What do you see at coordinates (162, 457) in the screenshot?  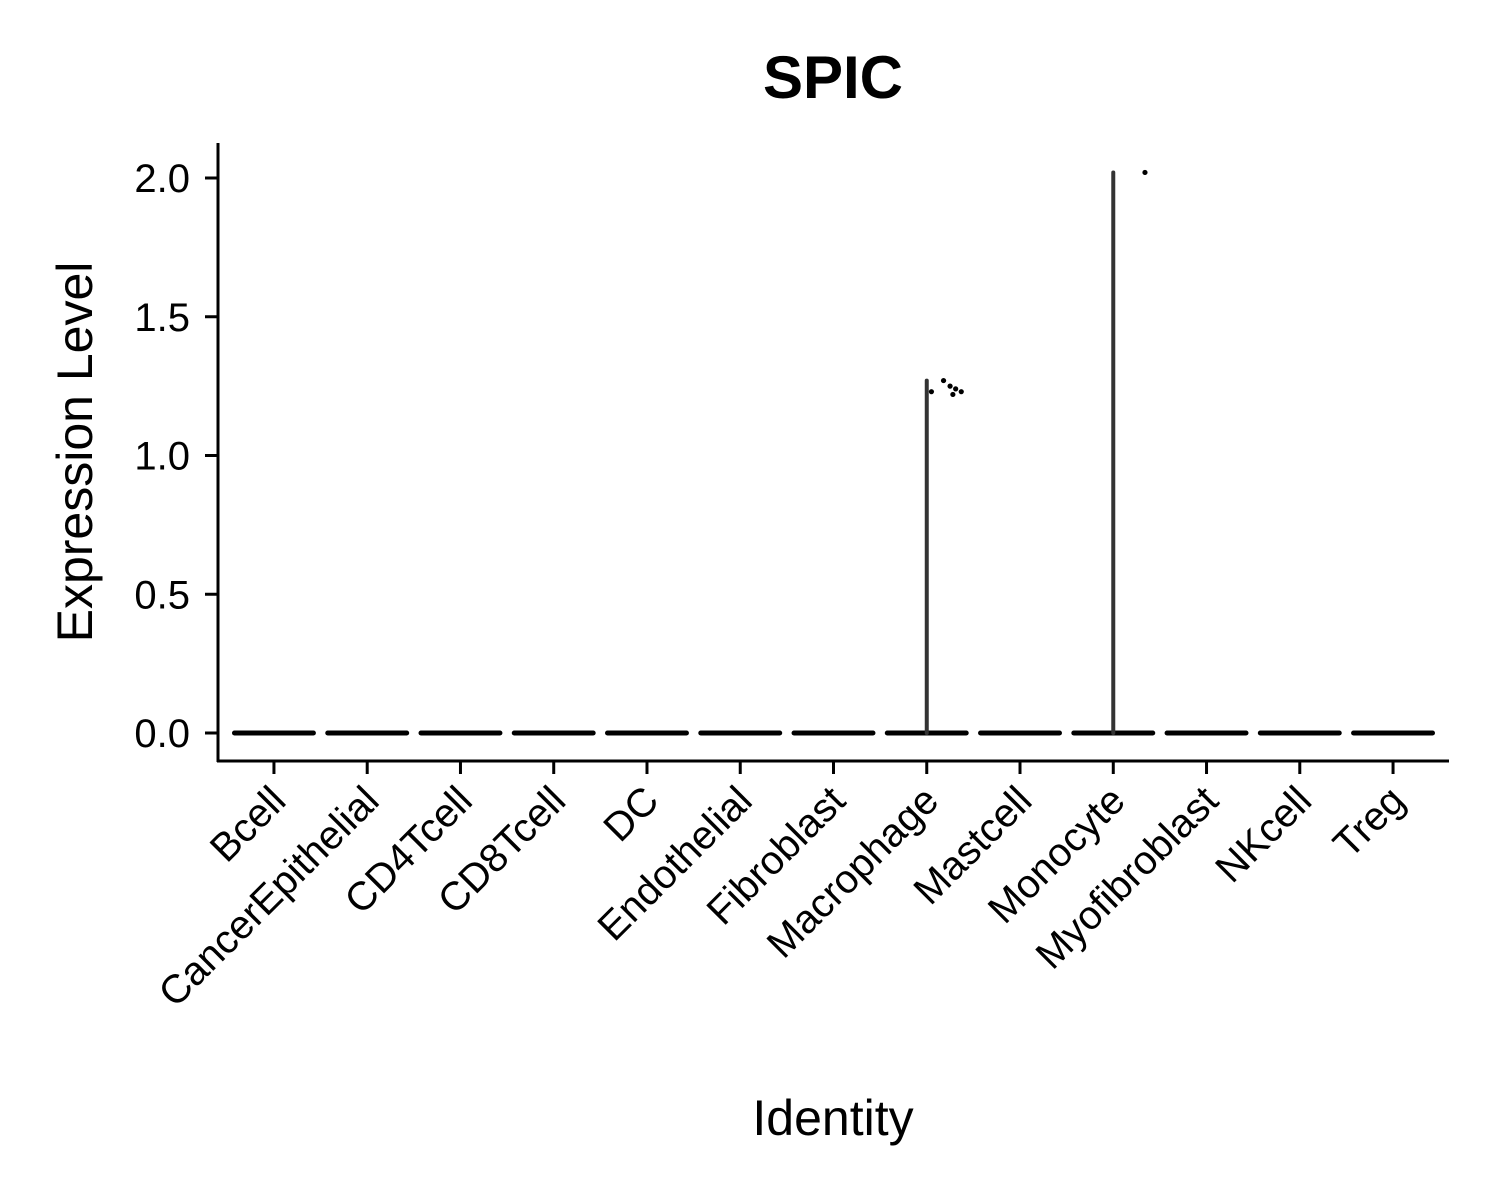 I see `y-tick-label: 1.0` at bounding box center [162, 457].